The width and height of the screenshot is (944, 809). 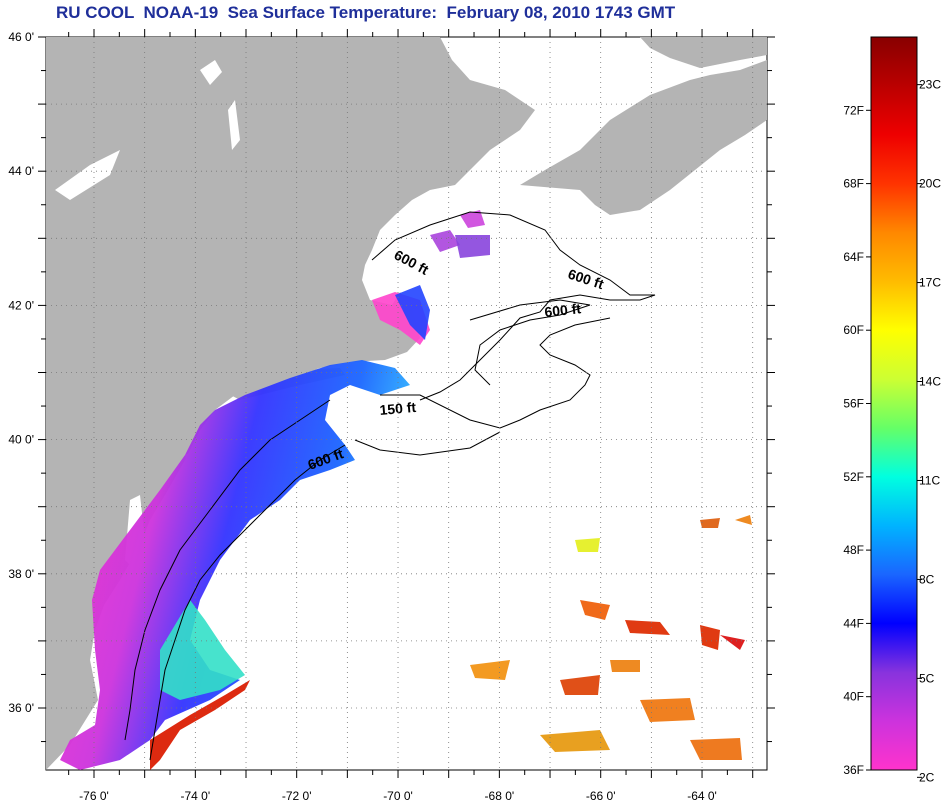 I want to click on colorbar-label-f: 56F, so click(x=853, y=404).